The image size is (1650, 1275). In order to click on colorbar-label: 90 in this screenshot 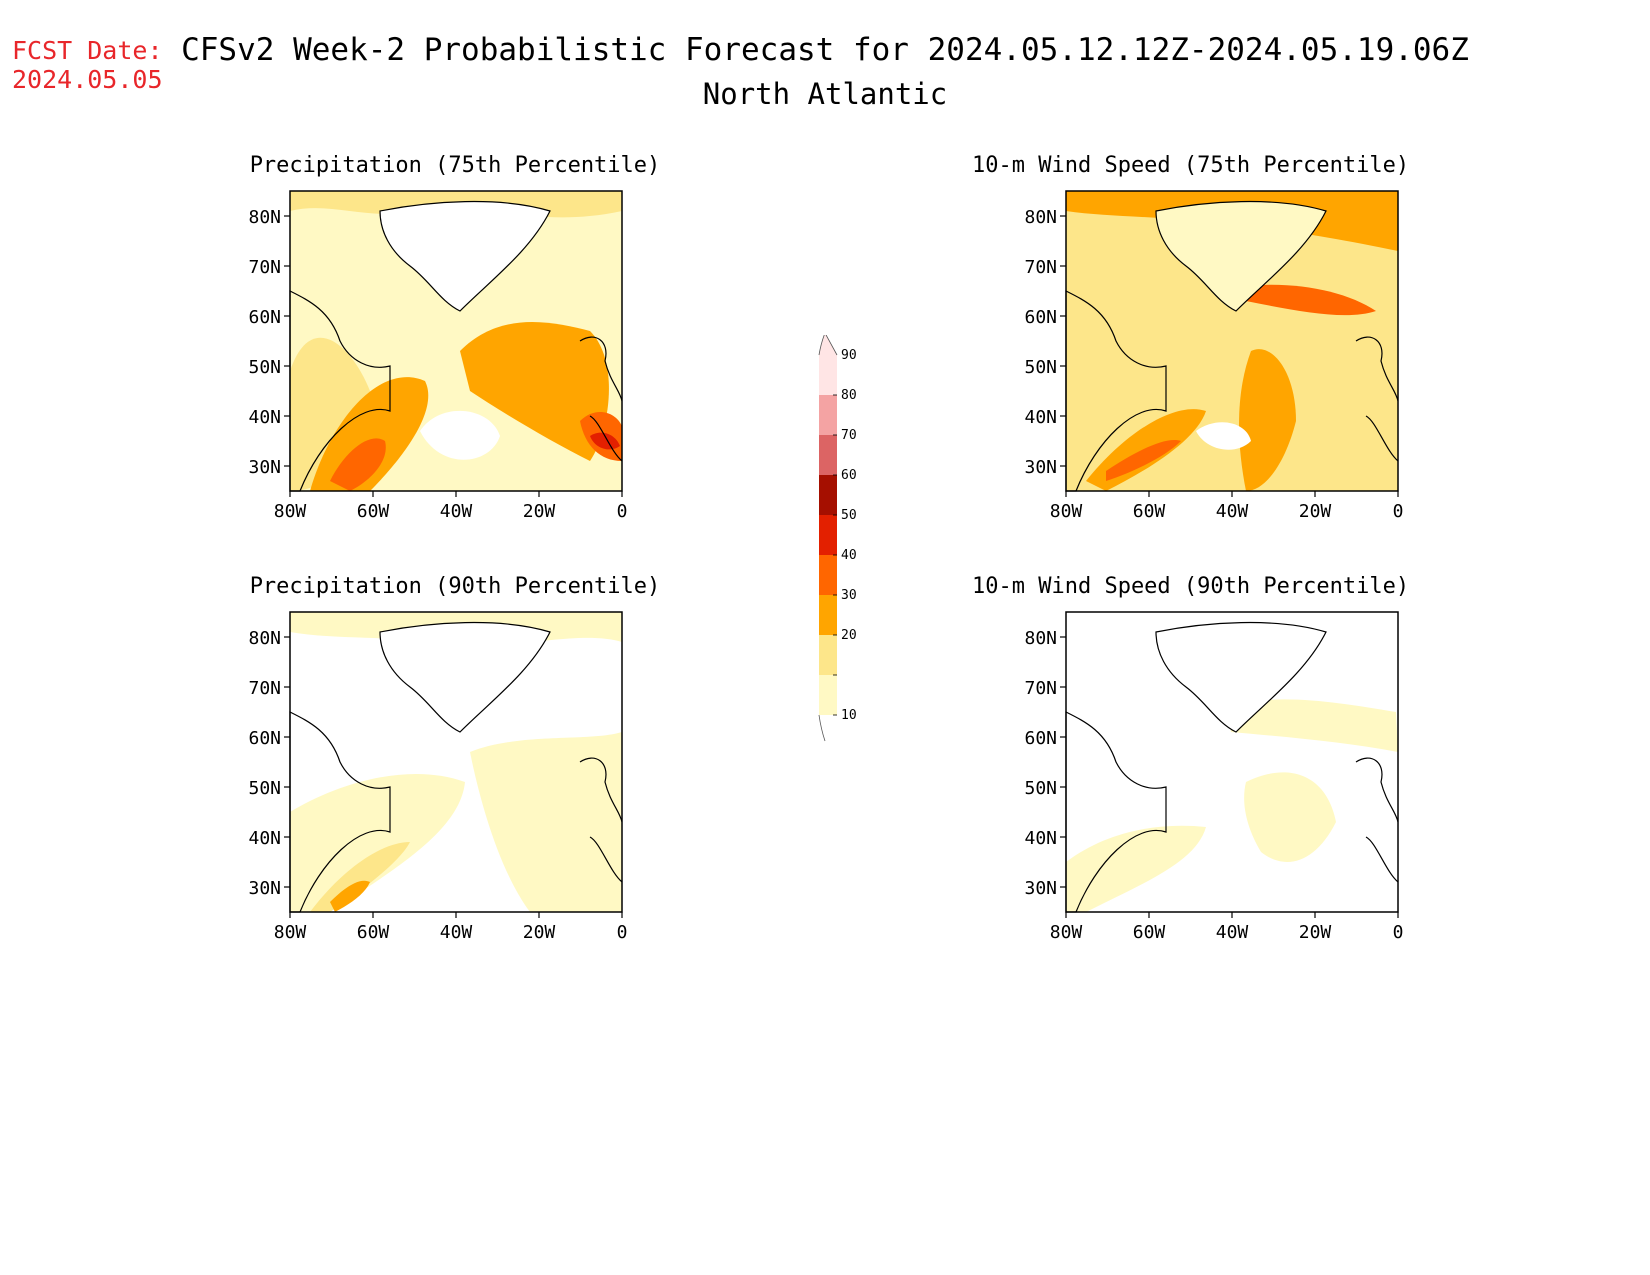, I will do `click(849, 355)`.